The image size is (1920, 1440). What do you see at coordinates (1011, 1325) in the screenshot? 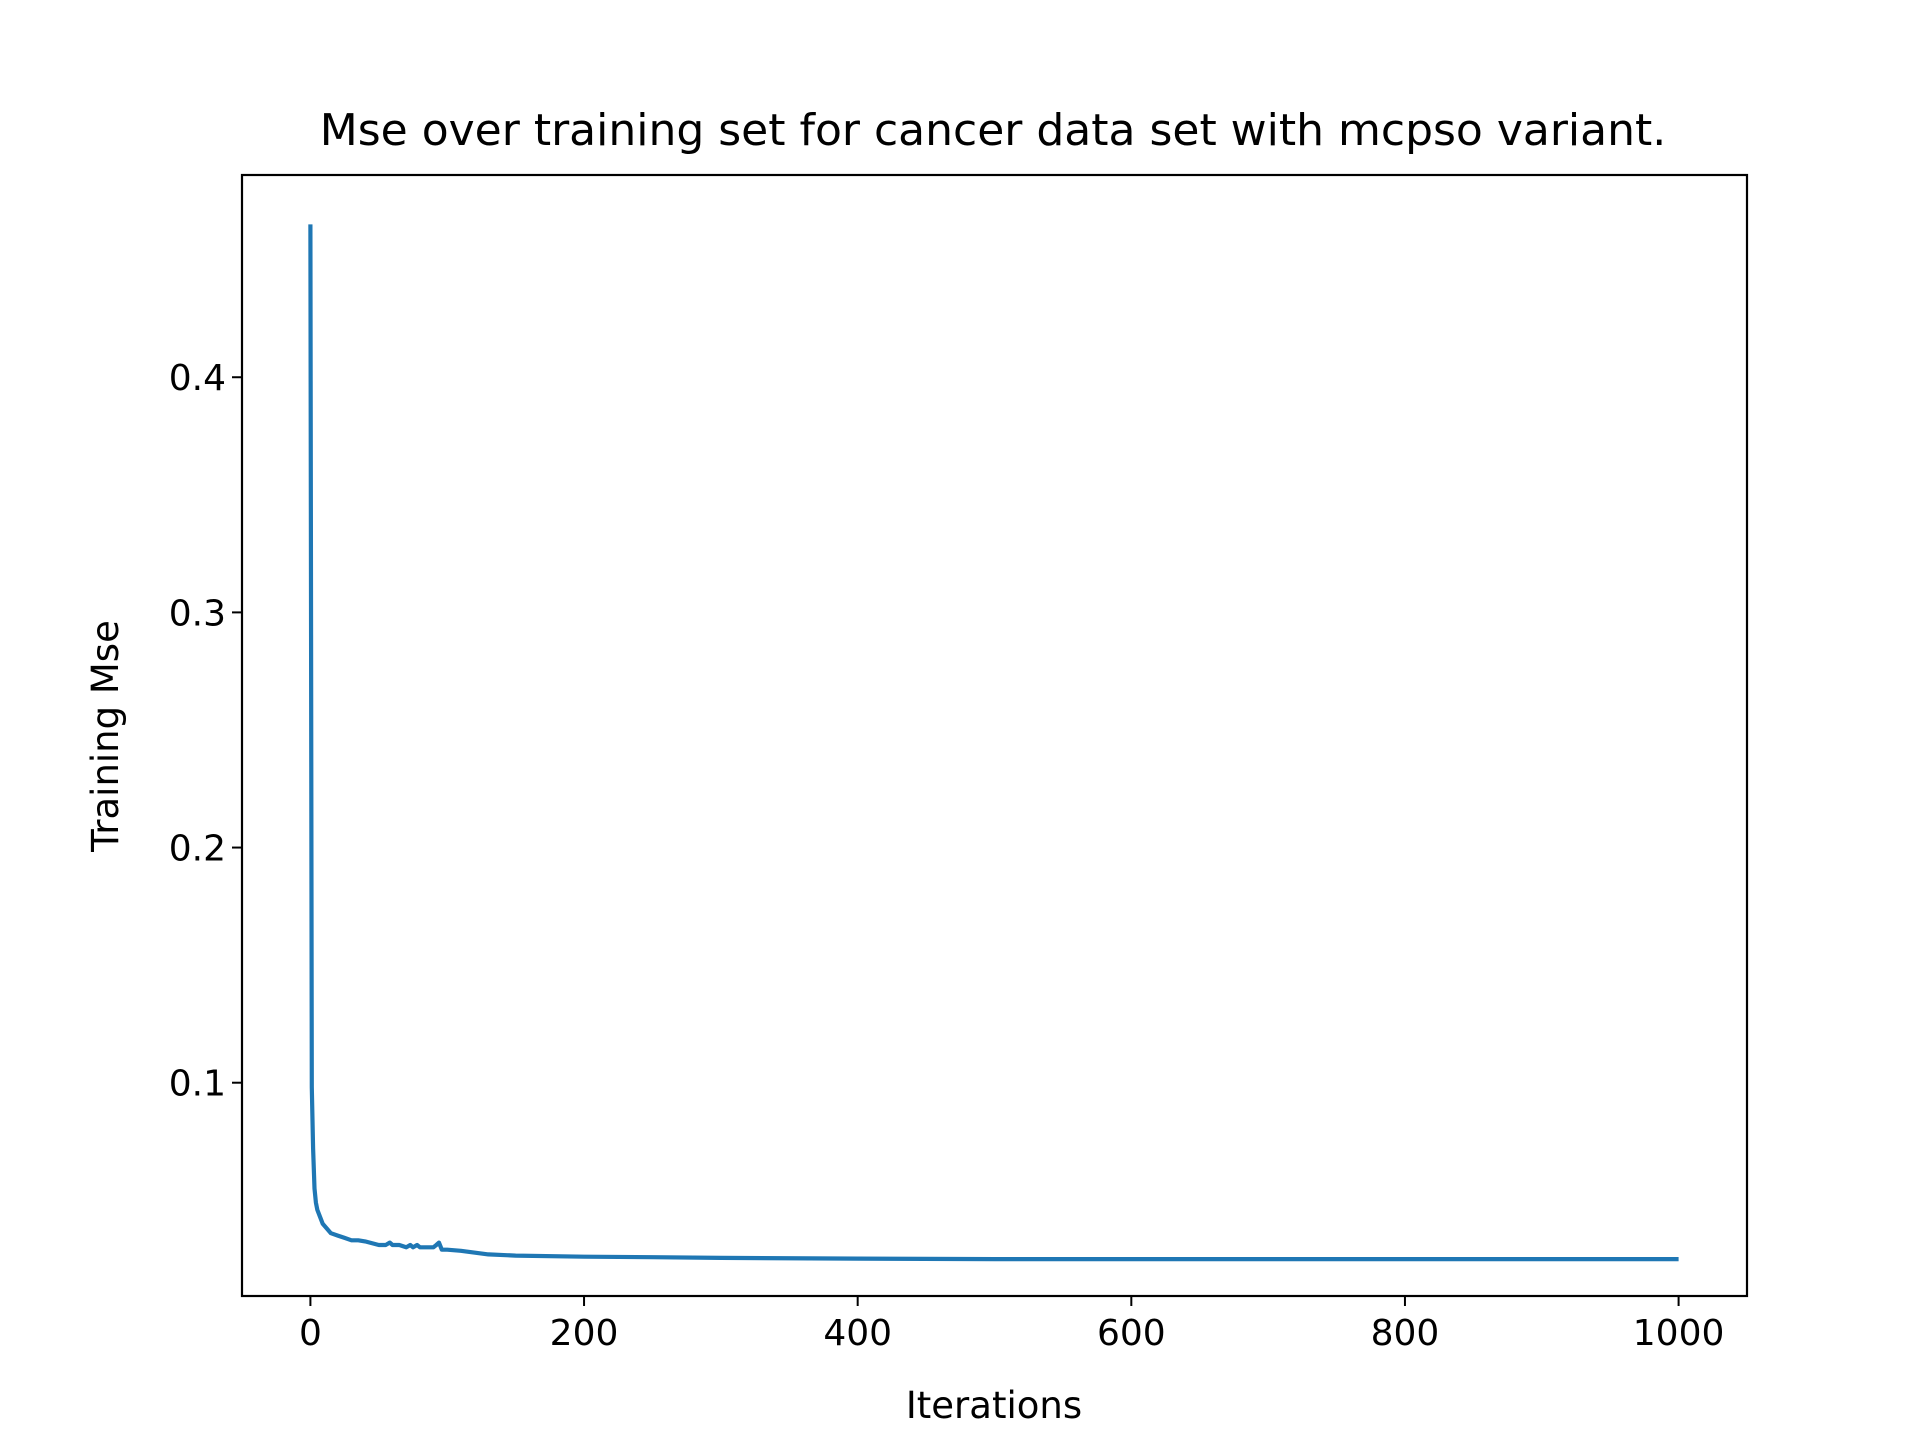
I see `x-axis-ticks: 0 200 400 600 800 1000` at bounding box center [1011, 1325].